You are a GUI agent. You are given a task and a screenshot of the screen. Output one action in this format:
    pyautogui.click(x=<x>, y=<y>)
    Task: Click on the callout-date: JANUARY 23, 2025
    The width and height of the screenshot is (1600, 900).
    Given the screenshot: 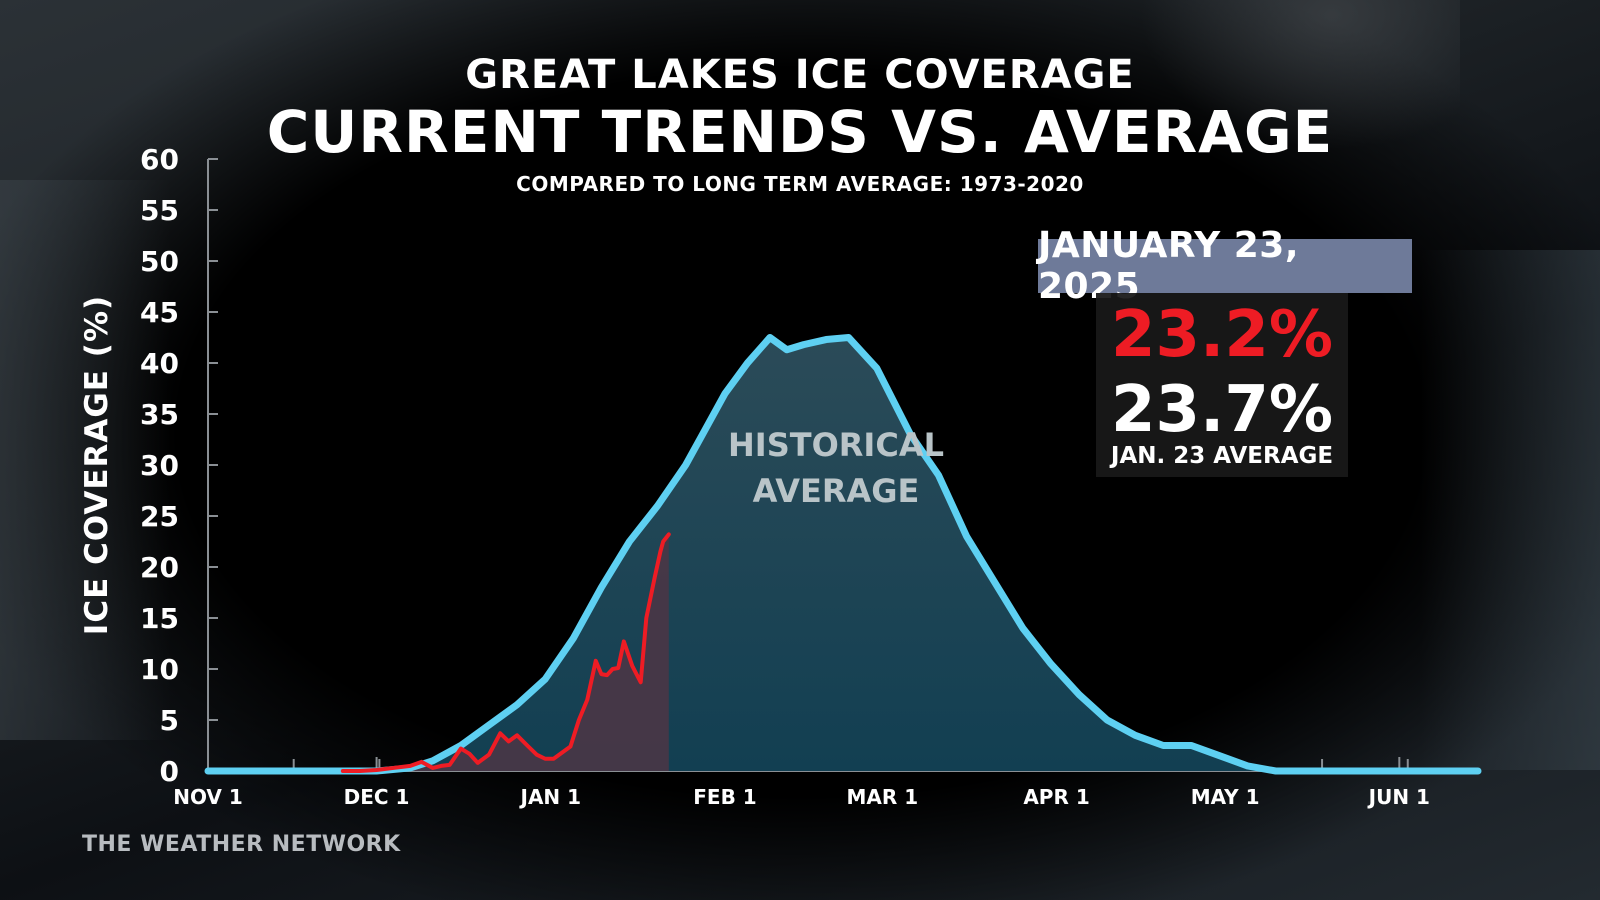 What is the action you would take?
    pyautogui.click(x=1225, y=266)
    